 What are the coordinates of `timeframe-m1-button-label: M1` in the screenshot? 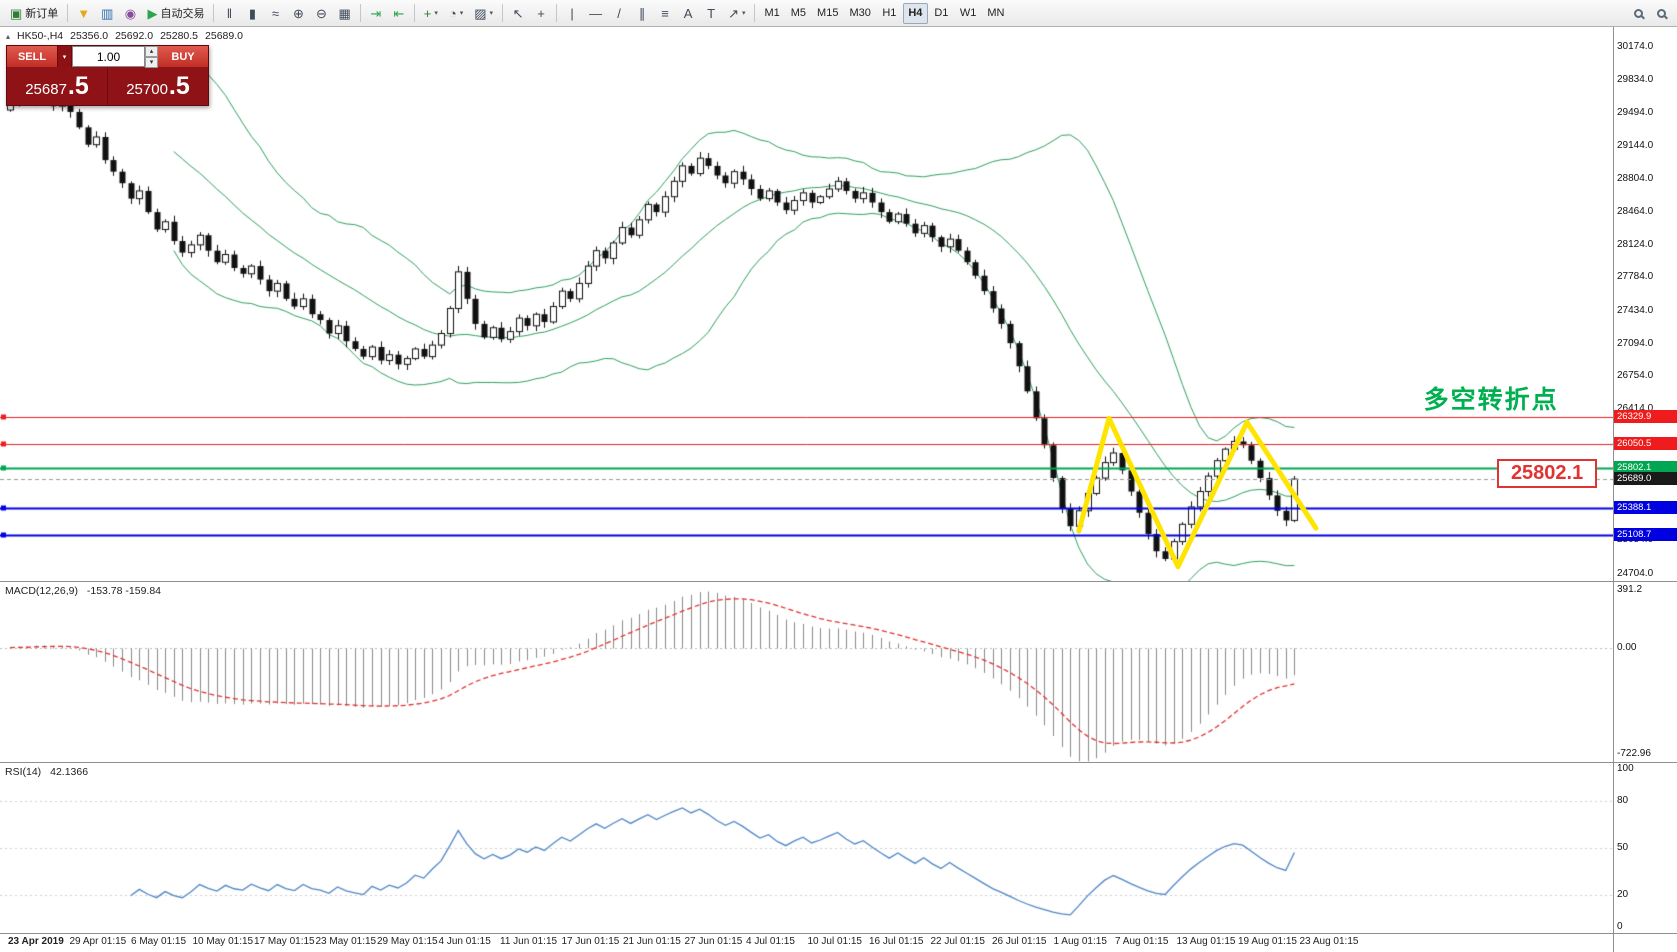 It's located at (772, 13).